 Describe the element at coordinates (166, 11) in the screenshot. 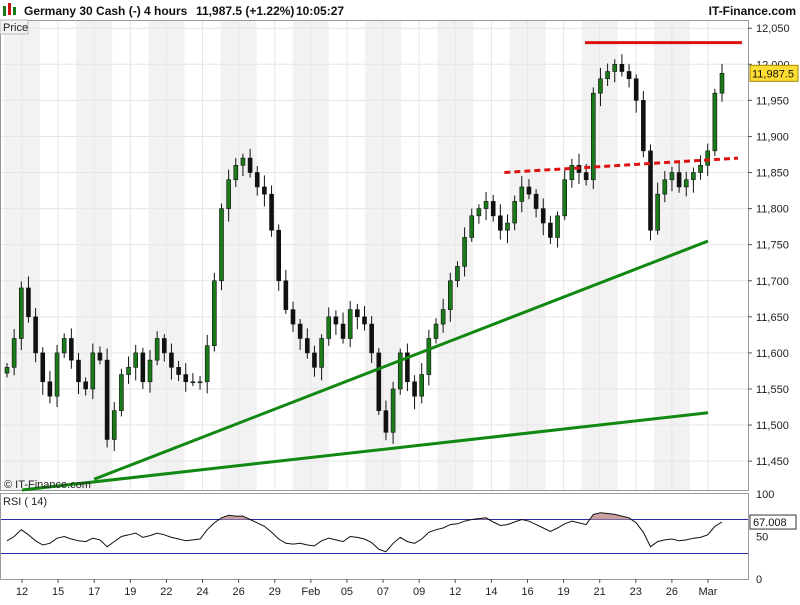

I see `timeframe-label: 4 hours` at that location.